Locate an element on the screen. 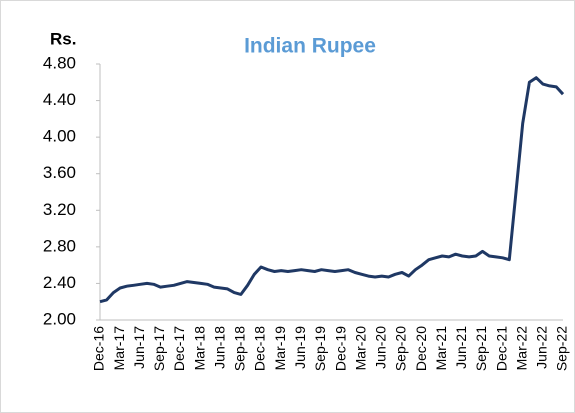 This screenshot has height=413, width=575. chart-title: Indian Rupee is located at coordinates (310, 46).